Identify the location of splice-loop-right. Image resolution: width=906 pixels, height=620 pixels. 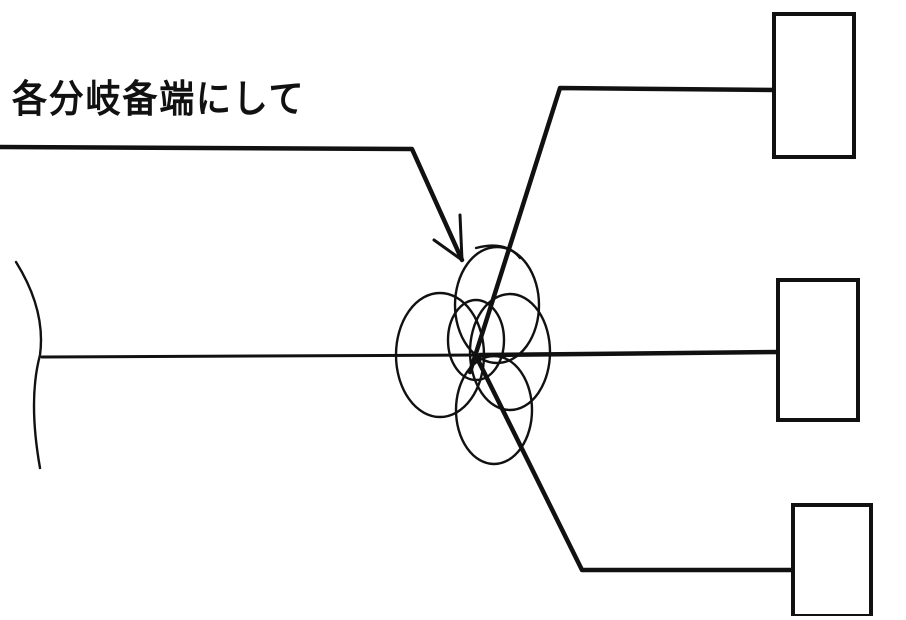
(510, 352).